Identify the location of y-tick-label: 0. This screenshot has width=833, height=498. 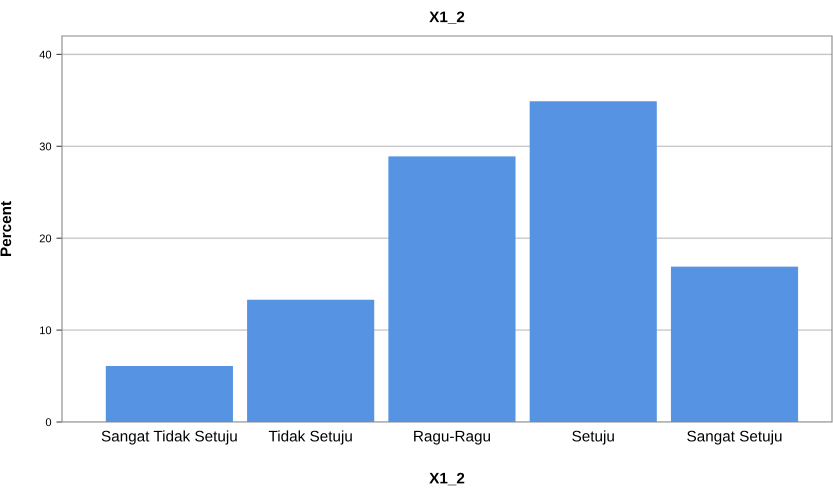
(49, 422).